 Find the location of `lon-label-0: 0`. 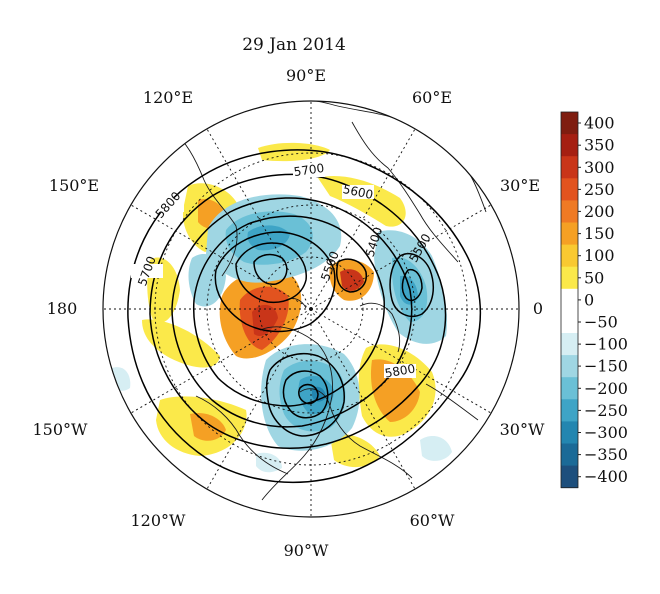

lon-label-0: 0 is located at coordinates (538, 308).